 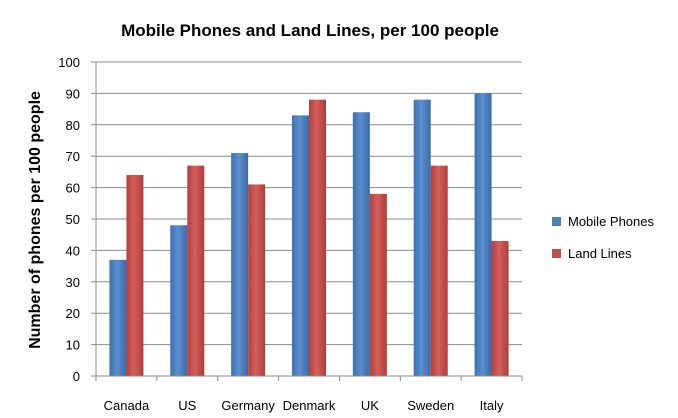 I want to click on x-tick-label: UK, so click(x=370, y=405).